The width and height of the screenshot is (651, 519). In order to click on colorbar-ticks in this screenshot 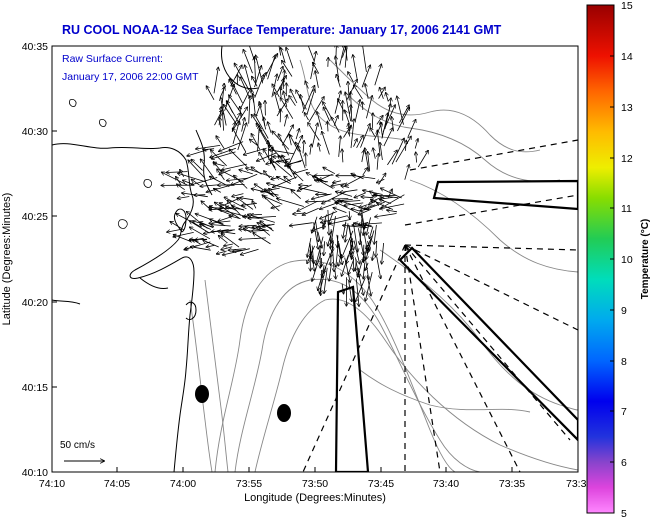, I will do `click(612, 259)`.